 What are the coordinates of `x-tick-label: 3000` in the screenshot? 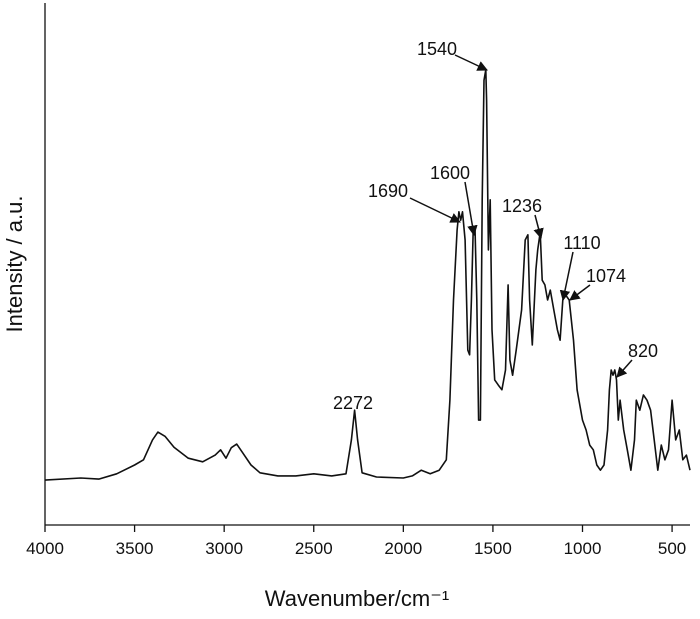 It's located at (224, 548).